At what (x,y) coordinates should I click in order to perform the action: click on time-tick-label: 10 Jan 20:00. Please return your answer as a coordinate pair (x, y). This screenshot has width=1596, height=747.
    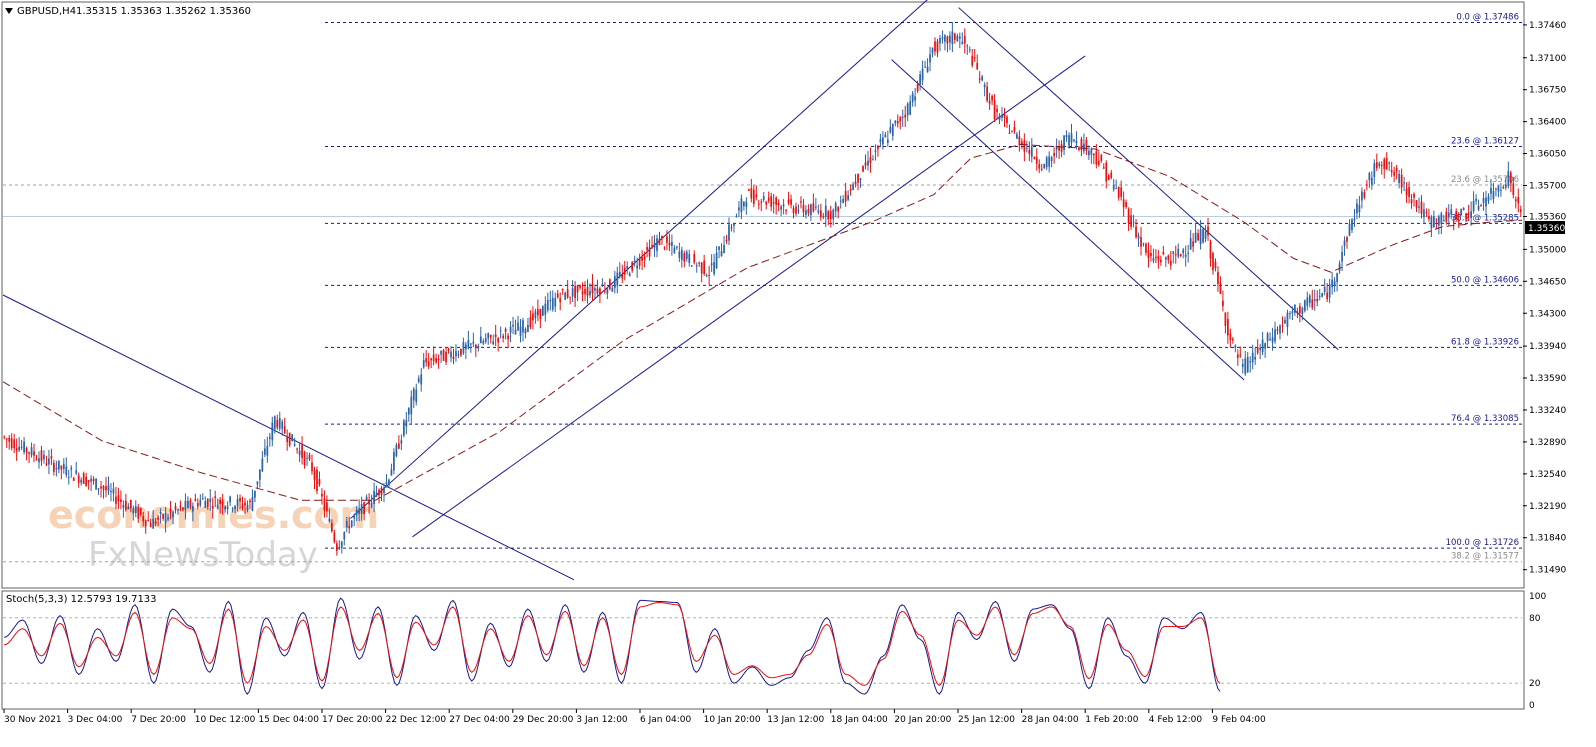
    Looking at the image, I should click on (732, 720).